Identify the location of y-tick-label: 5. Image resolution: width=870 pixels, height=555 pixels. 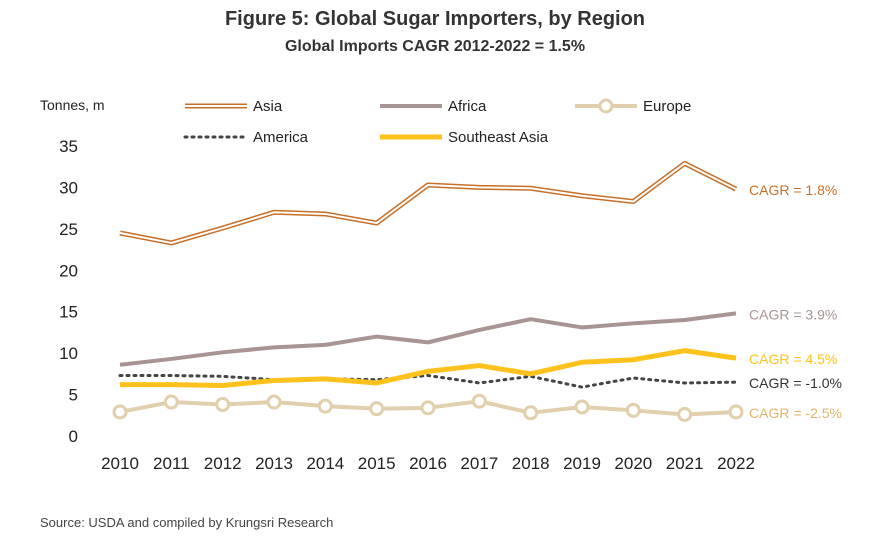
(73, 395).